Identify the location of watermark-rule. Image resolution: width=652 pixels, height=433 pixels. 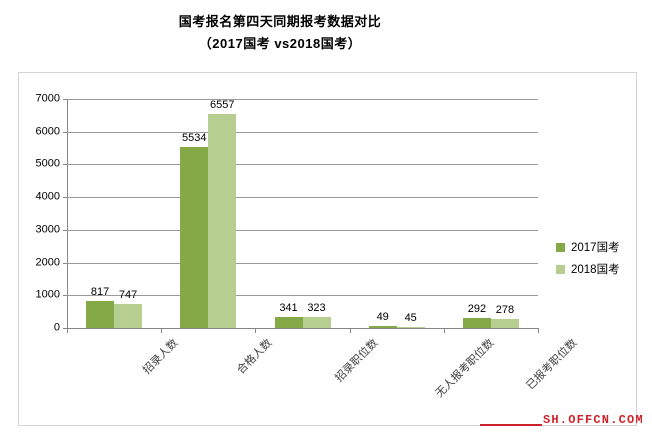
(511, 425).